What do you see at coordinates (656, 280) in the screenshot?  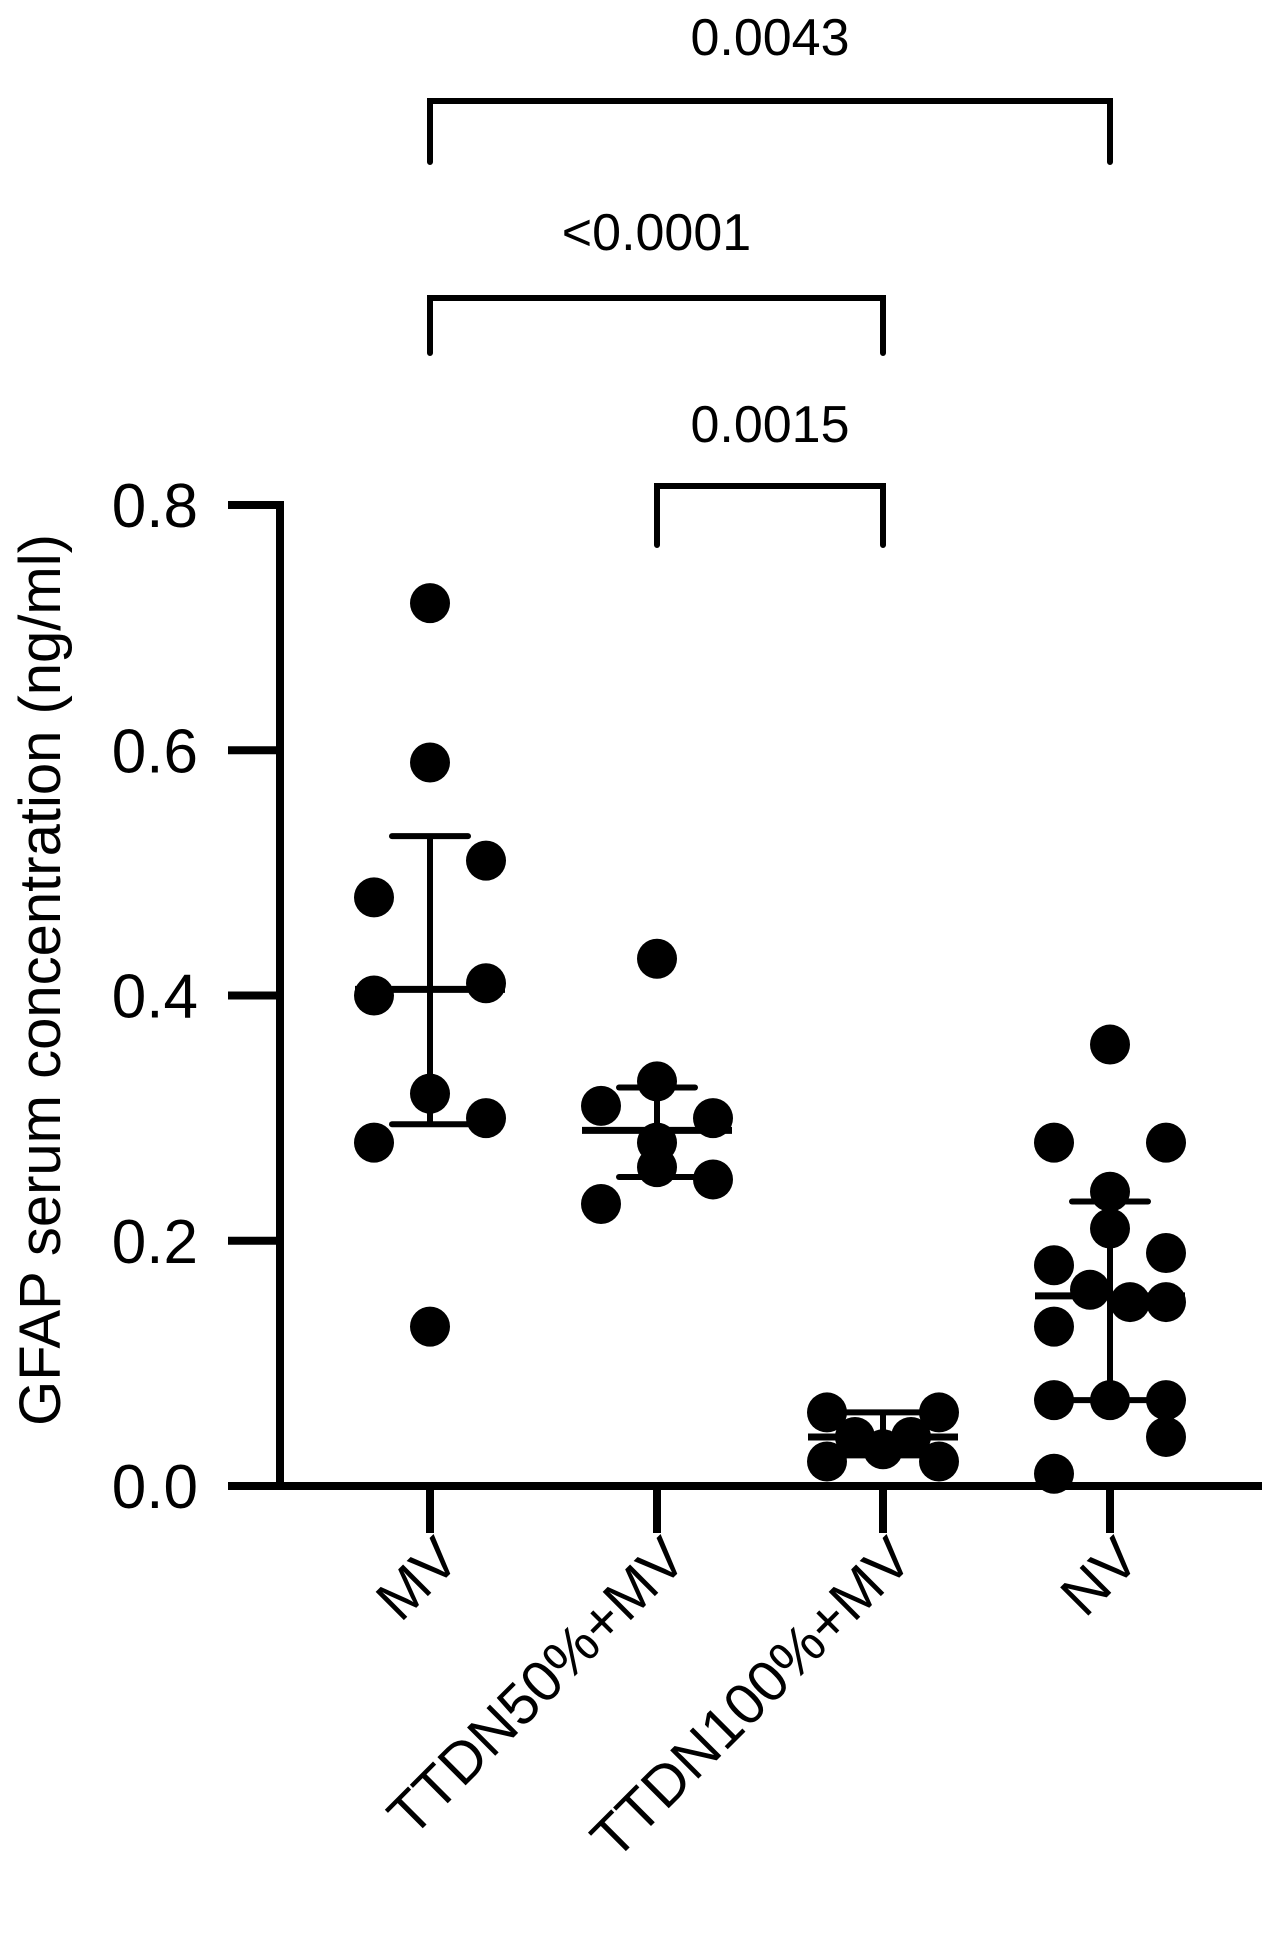 I see `significance-bracket: <0.0001` at bounding box center [656, 280].